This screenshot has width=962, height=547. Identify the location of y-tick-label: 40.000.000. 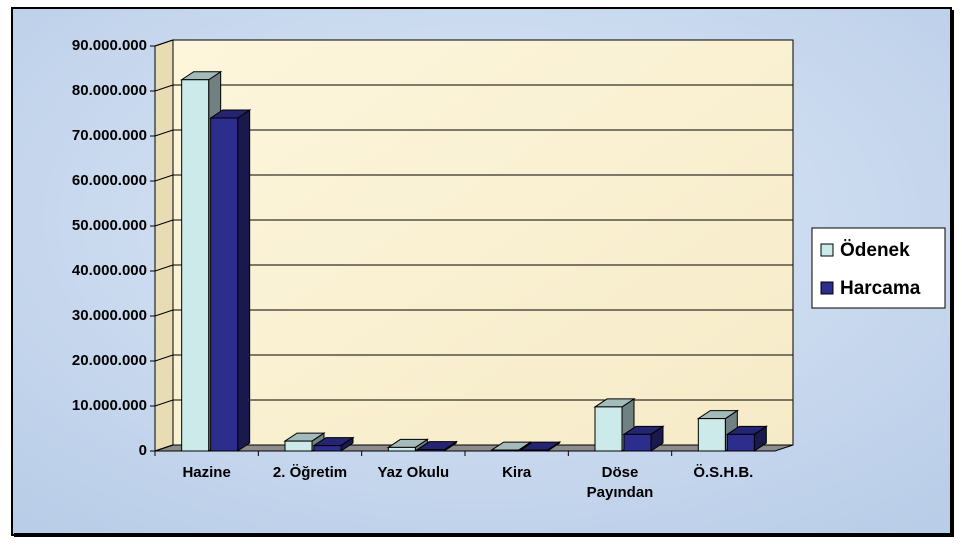
(109, 270).